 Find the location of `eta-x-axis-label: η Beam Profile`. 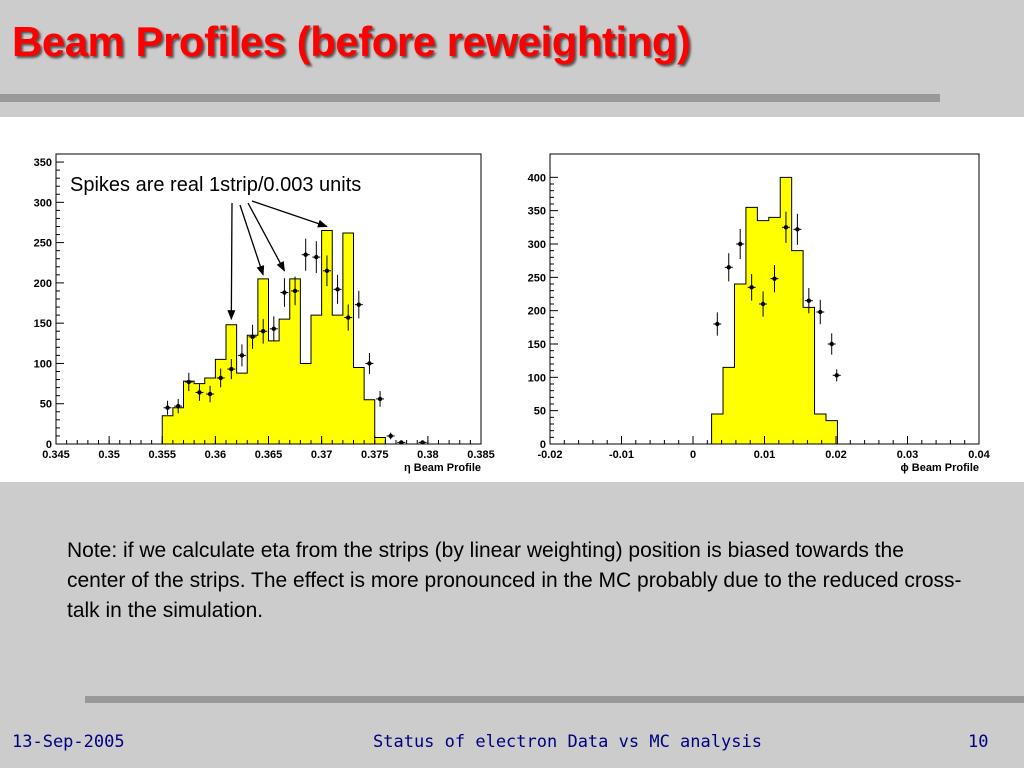

eta-x-axis-label: η Beam Profile is located at coordinates (442, 468).